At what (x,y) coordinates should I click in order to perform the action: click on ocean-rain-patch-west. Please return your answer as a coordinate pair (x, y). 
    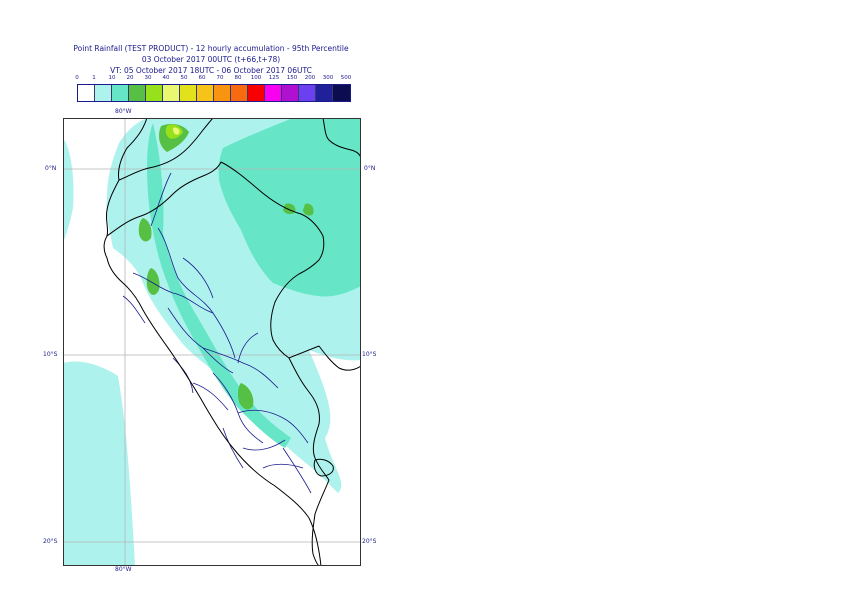
    Looking at the image, I should click on (99, 463).